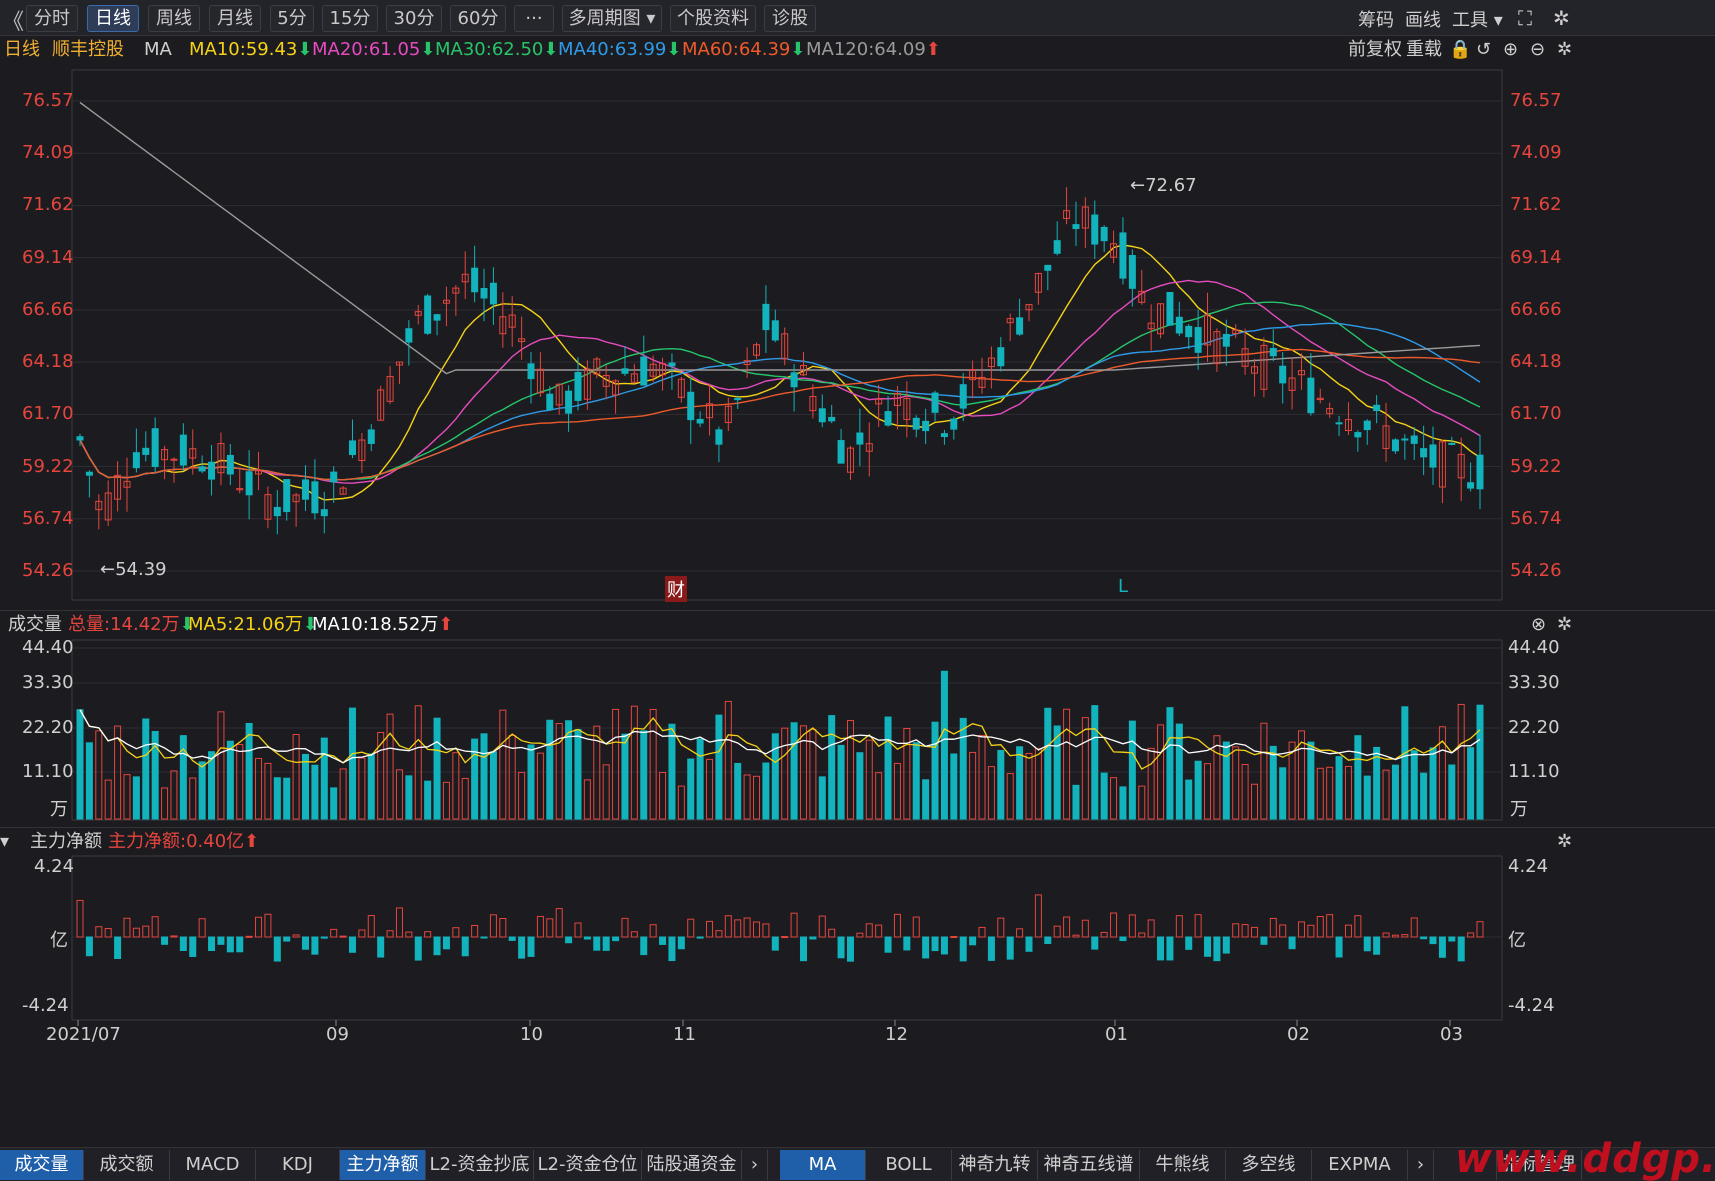 This screenshot has width=1715, height=1181. Describe the element at coordinates (414, 18) in the screenshot. I see `period-tab-30min: 30分` at that location.